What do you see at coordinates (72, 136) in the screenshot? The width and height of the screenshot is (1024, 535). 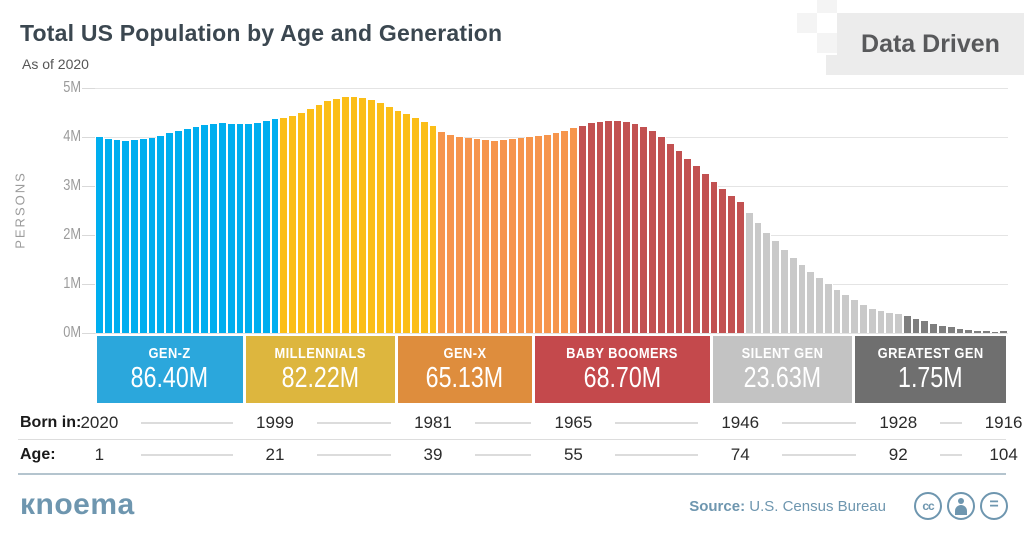 I see `y-tick-label: 4M` at bounding box center [72, 136].